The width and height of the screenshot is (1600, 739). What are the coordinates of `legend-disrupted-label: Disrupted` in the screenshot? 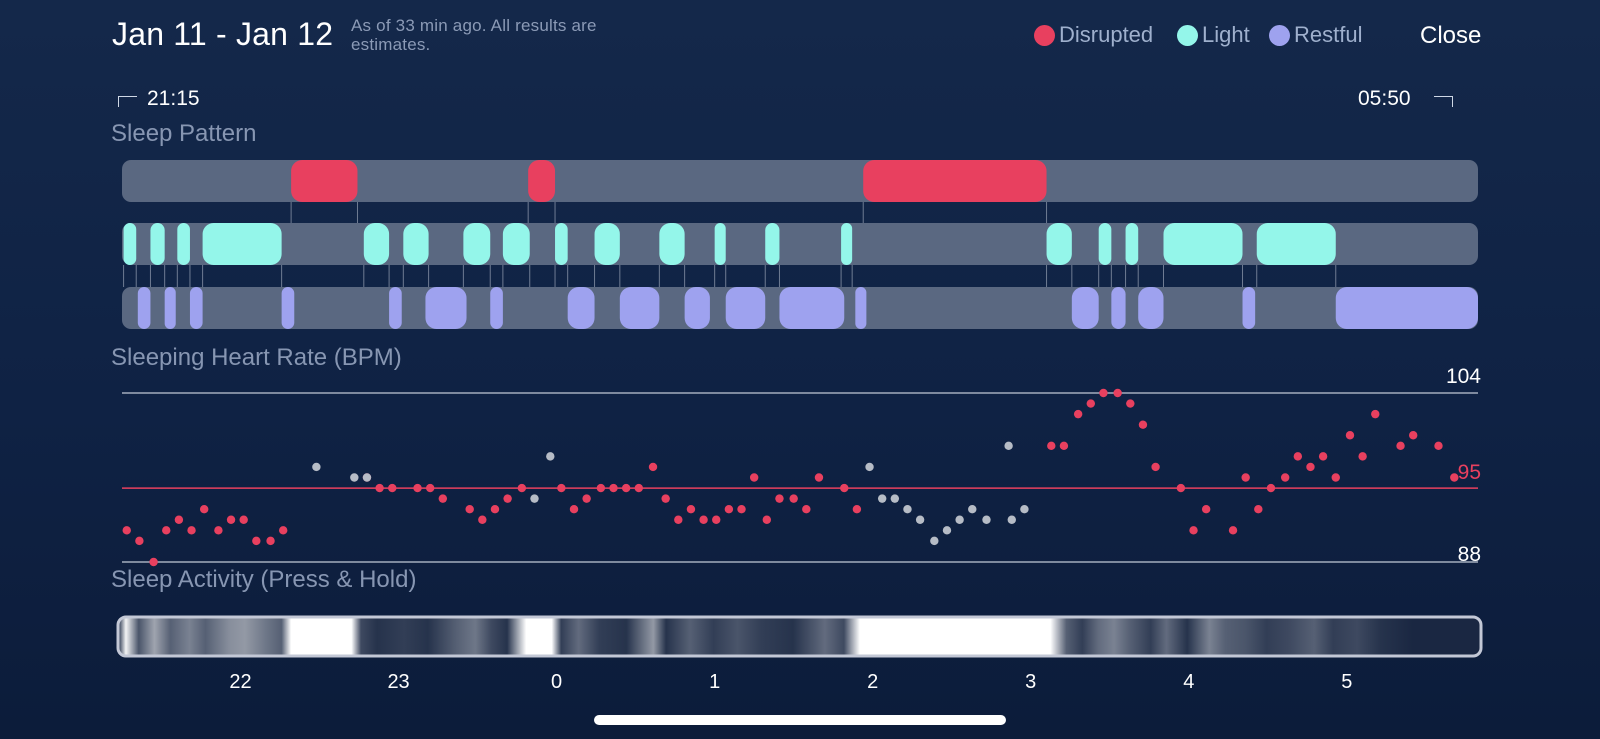 It's located at (1106, 34).